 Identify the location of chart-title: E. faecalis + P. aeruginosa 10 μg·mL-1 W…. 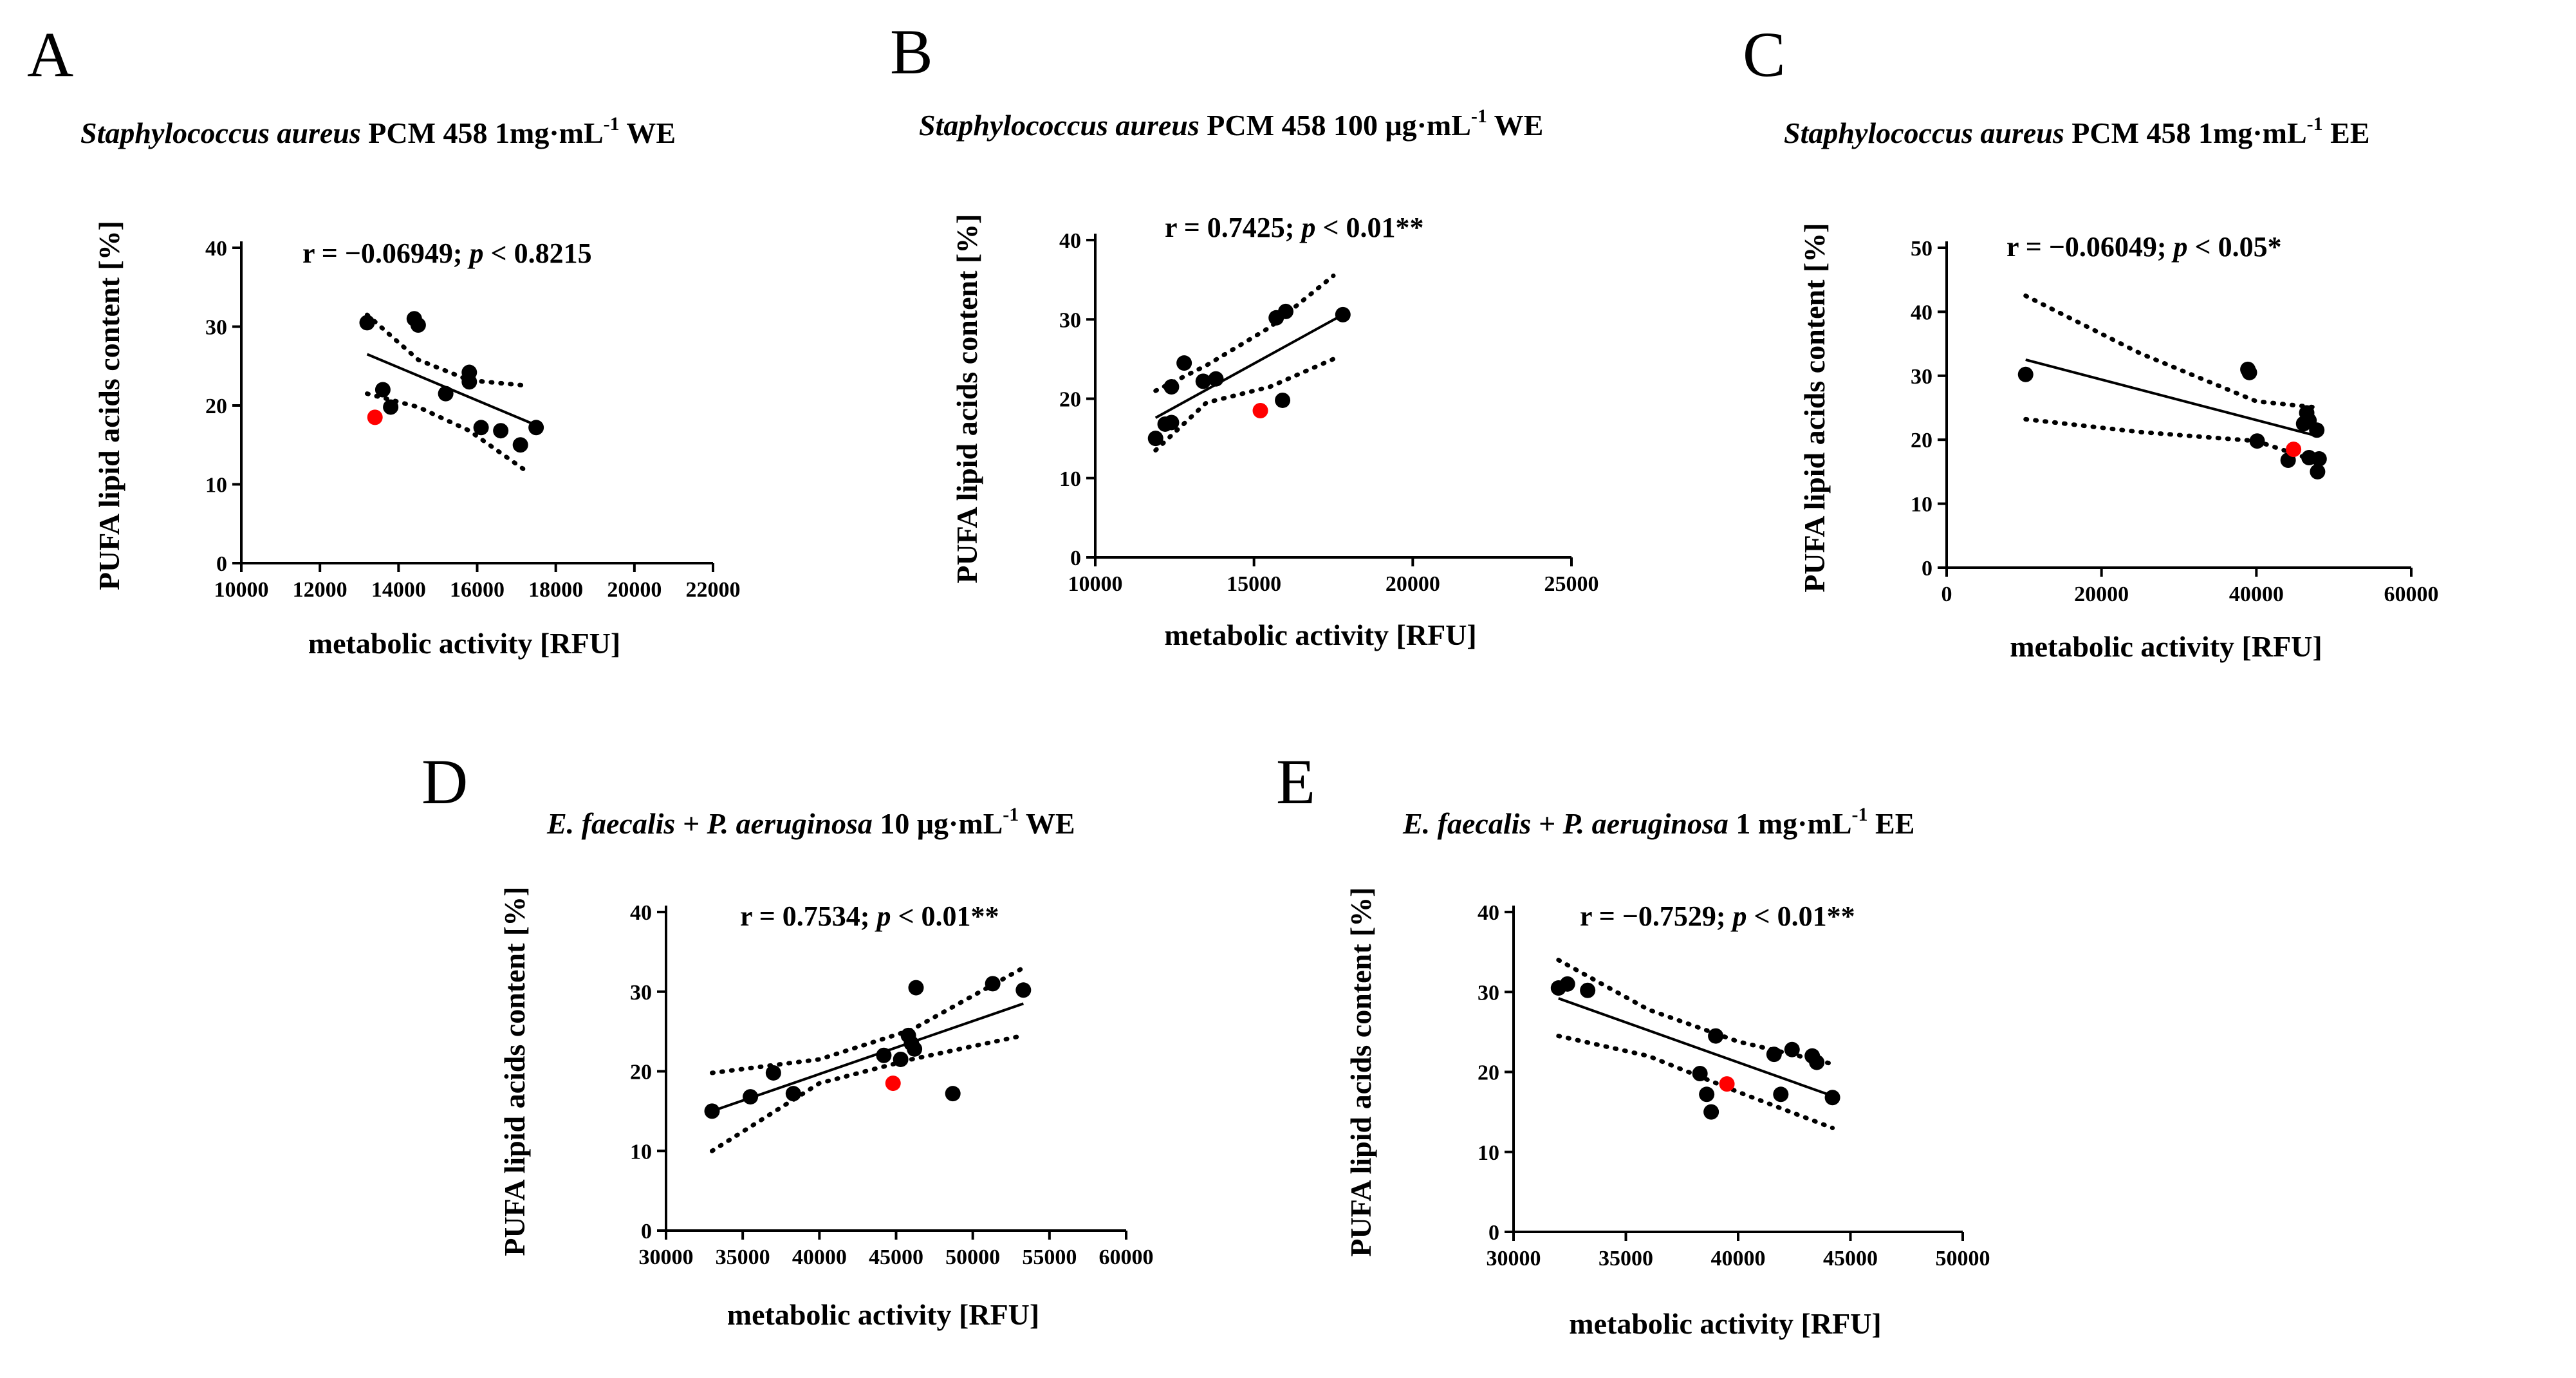
(811, 822).